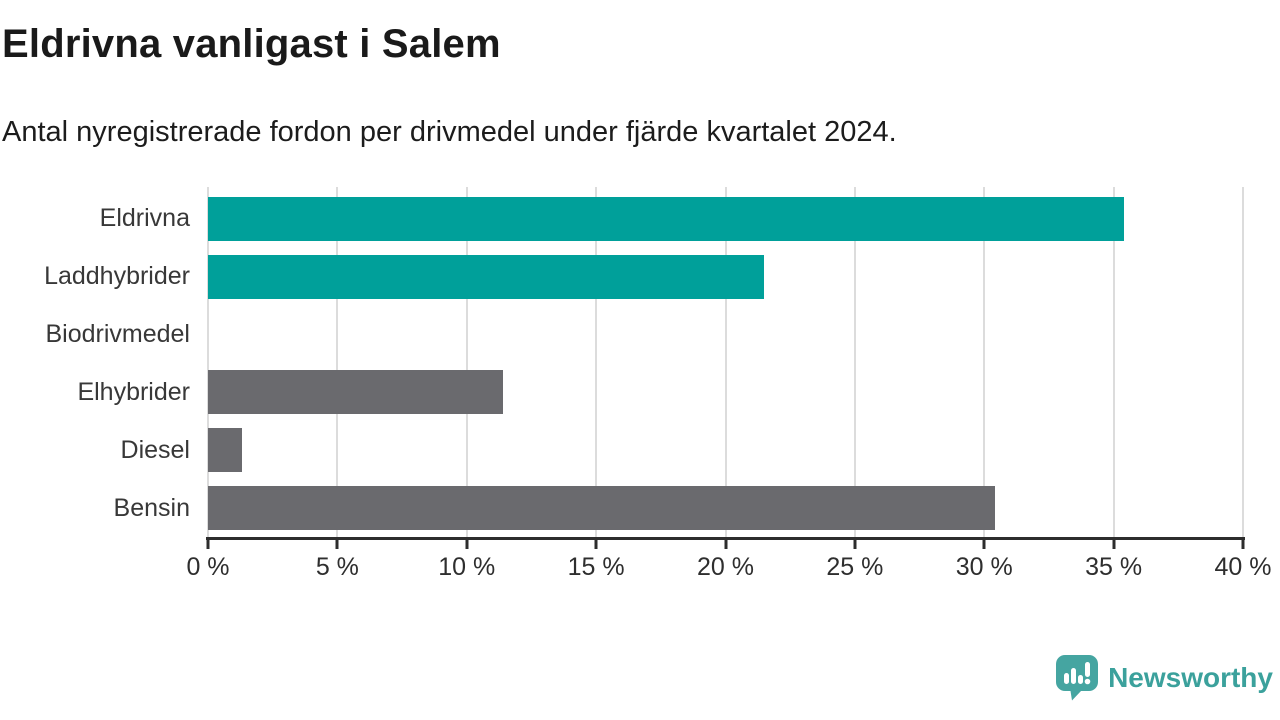 This screenshot has width=1280, height=720. What do you see at coordinates (225, 450) in the screenshot?
I see `bar-diesel` at bounding box center [225, 450].